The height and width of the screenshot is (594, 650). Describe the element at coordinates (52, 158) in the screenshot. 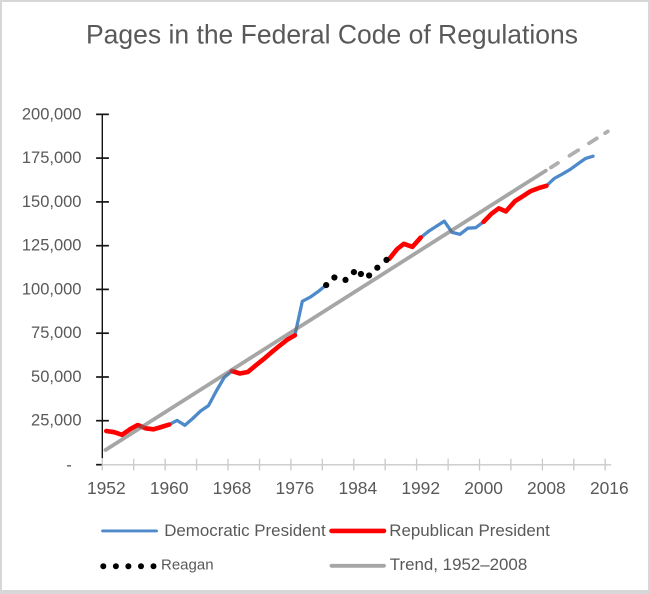

I see `svg-text: 175,000` at that location.